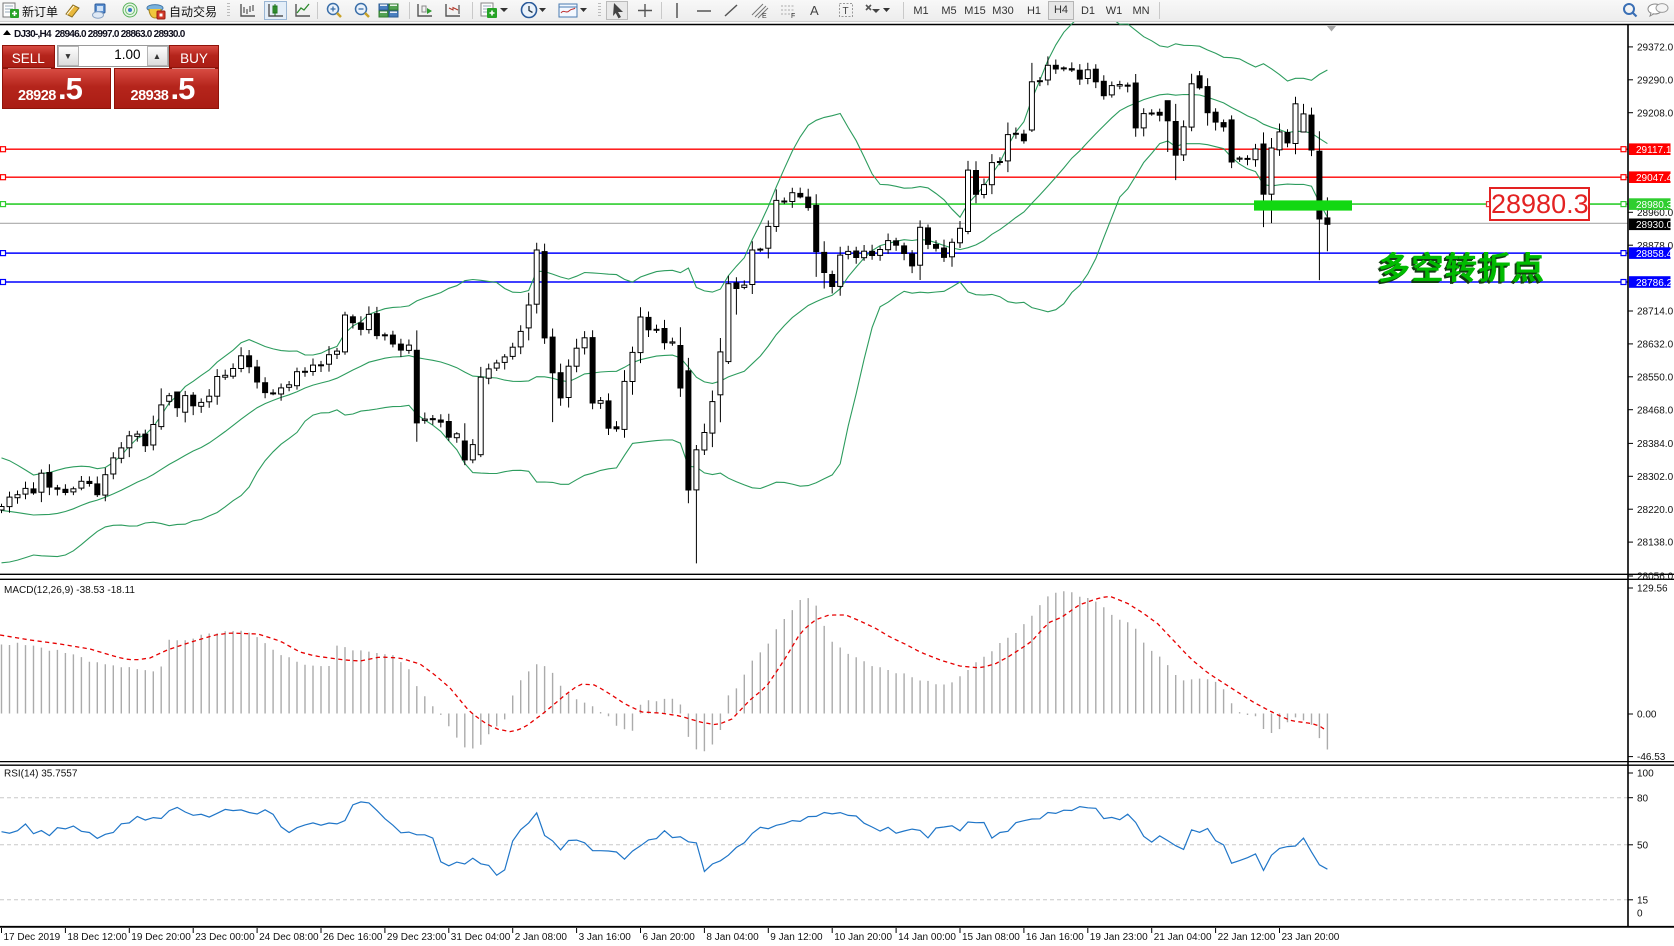 The image size is (1674, 946). Describe the element at coordinates (1645, 774) in the screenshot. I see `svg-text: 100` at that location.